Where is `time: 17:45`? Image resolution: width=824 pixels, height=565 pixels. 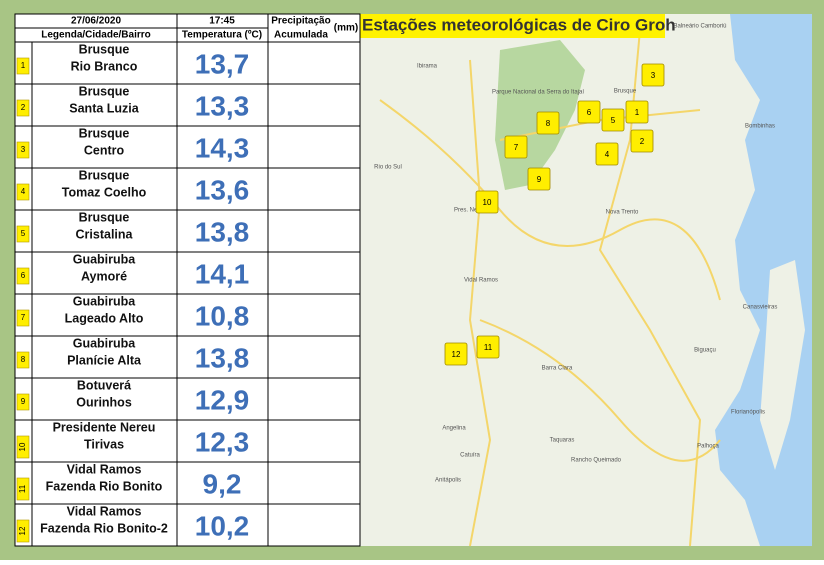
time: 17:45 is located at coordinates (222, 21).